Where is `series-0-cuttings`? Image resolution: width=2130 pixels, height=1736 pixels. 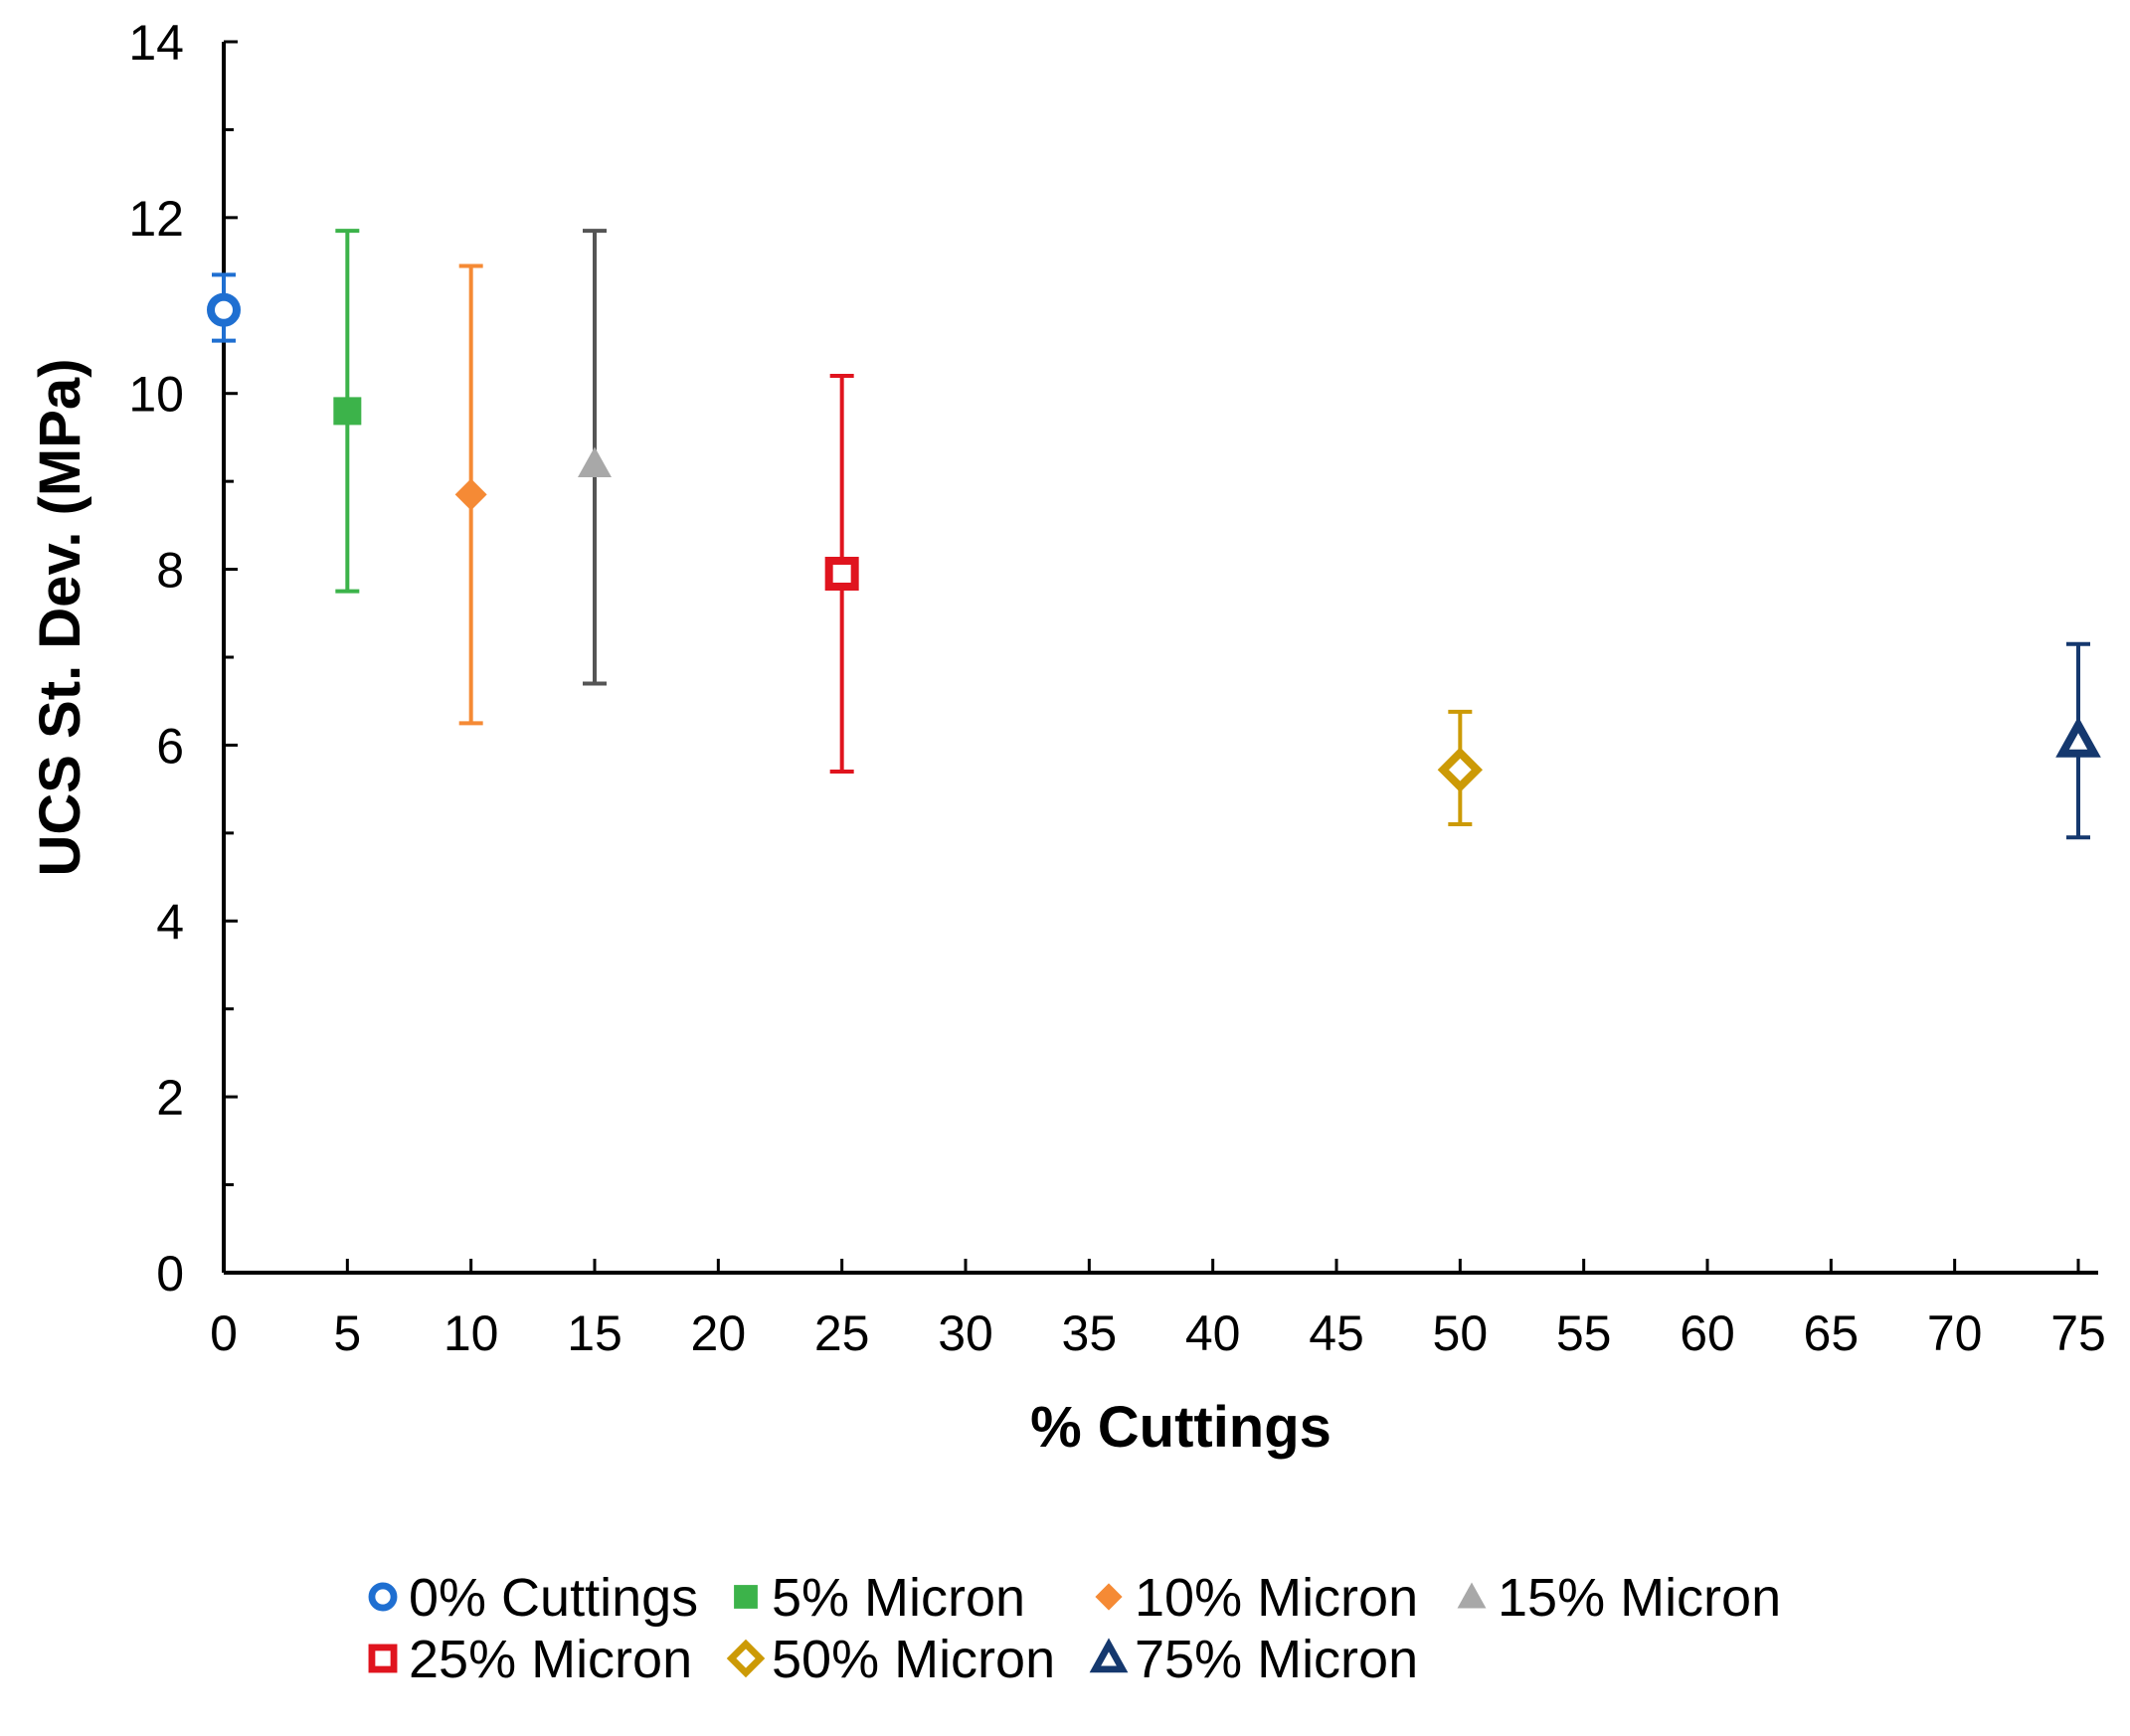
series-0-cuttings is located at coordinates (224, 308).